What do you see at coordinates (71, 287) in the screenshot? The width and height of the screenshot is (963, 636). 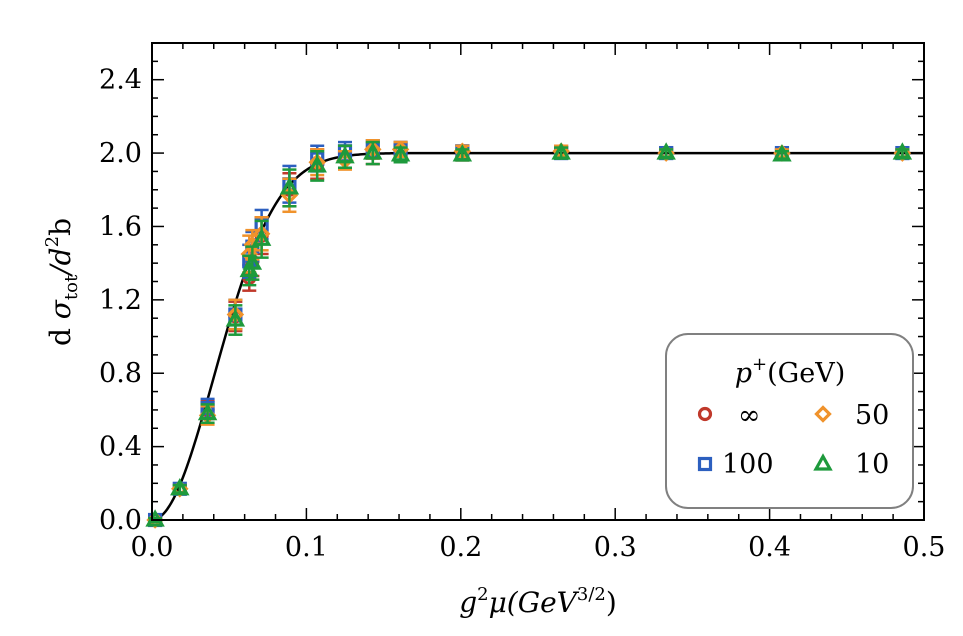 I see `y-label-sub: tot` at bounding box center [71, 287].